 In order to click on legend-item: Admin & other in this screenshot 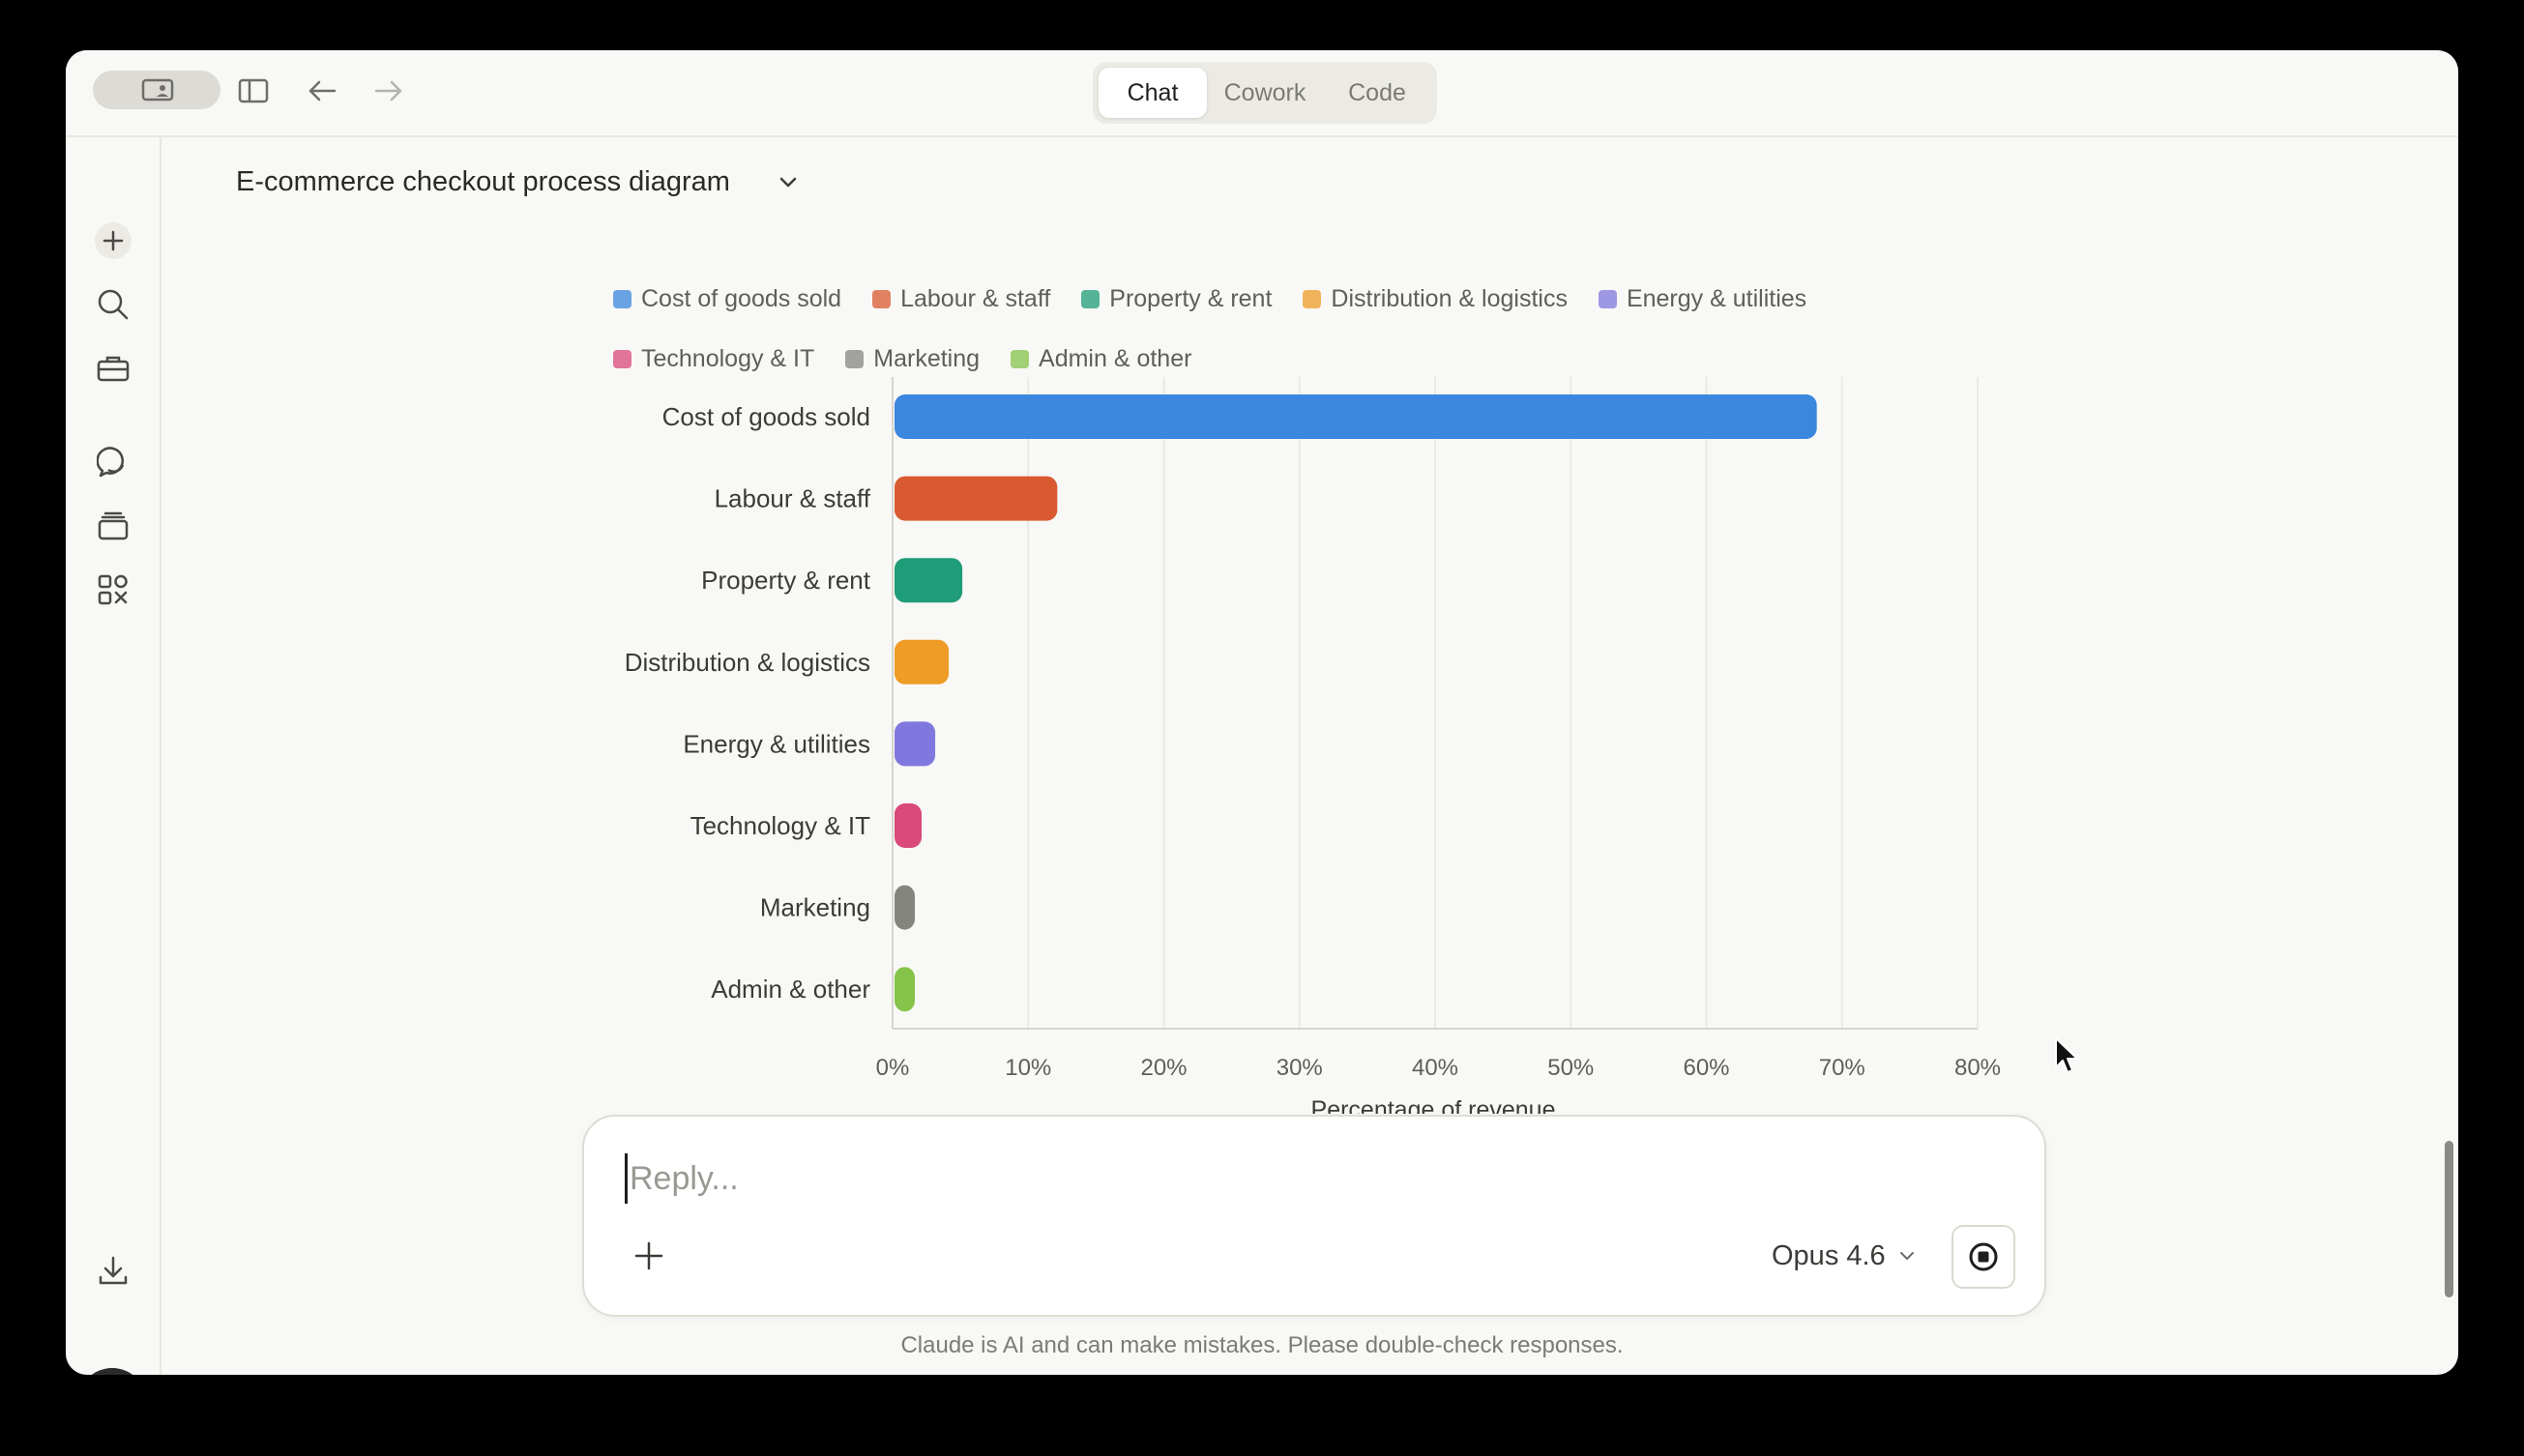, I will do `click(1101, 359)`.